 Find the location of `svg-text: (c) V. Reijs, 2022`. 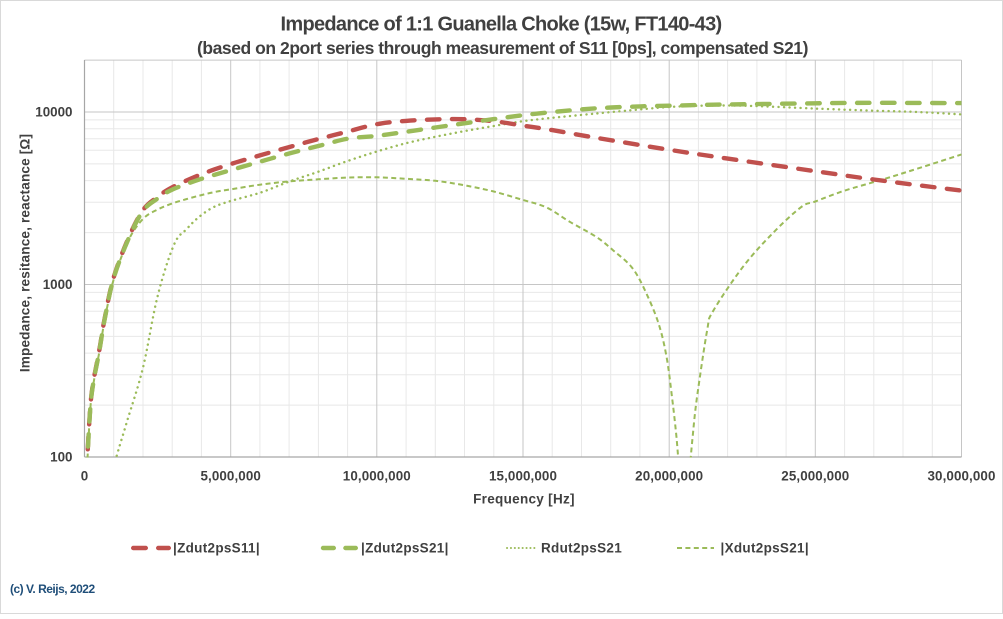

svg-text: (c) V. Reijs, 2022 is located at coordinates (52, 589).